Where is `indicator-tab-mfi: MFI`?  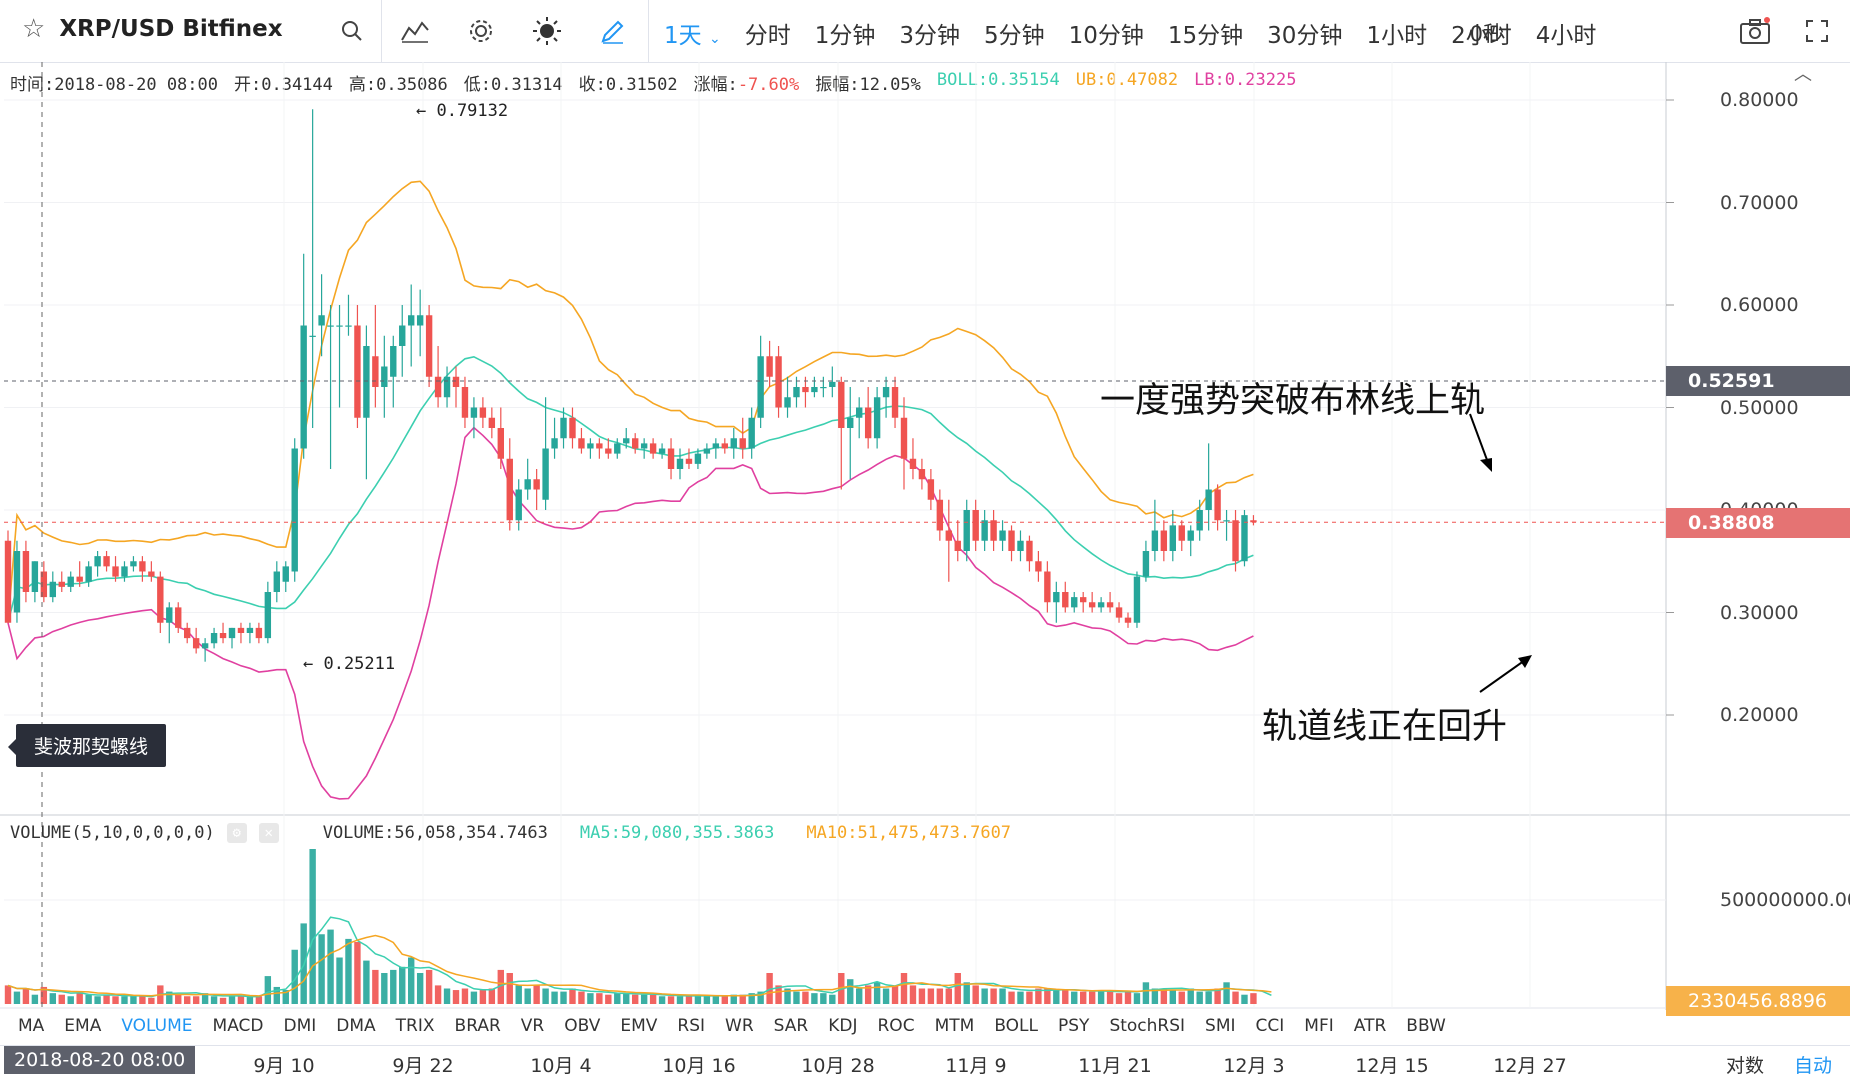
indicator-tab-mfi: MFI is located at coordinates (1319, 1026).